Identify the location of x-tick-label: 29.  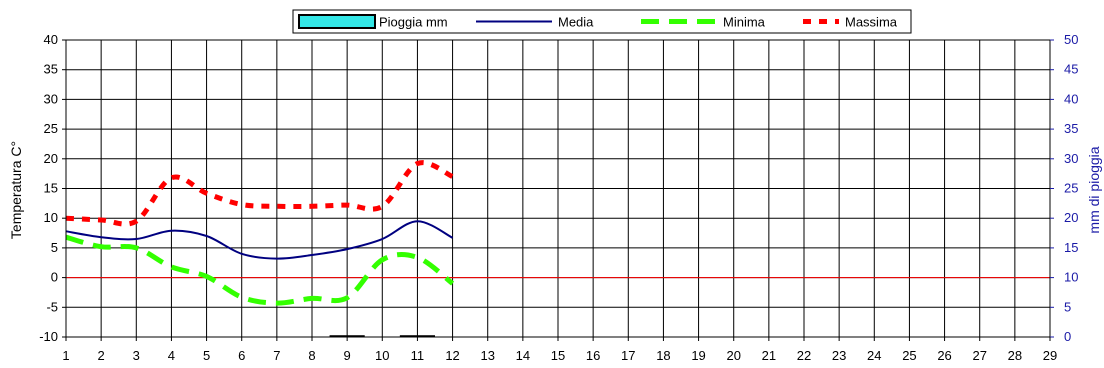
(1050, 355).